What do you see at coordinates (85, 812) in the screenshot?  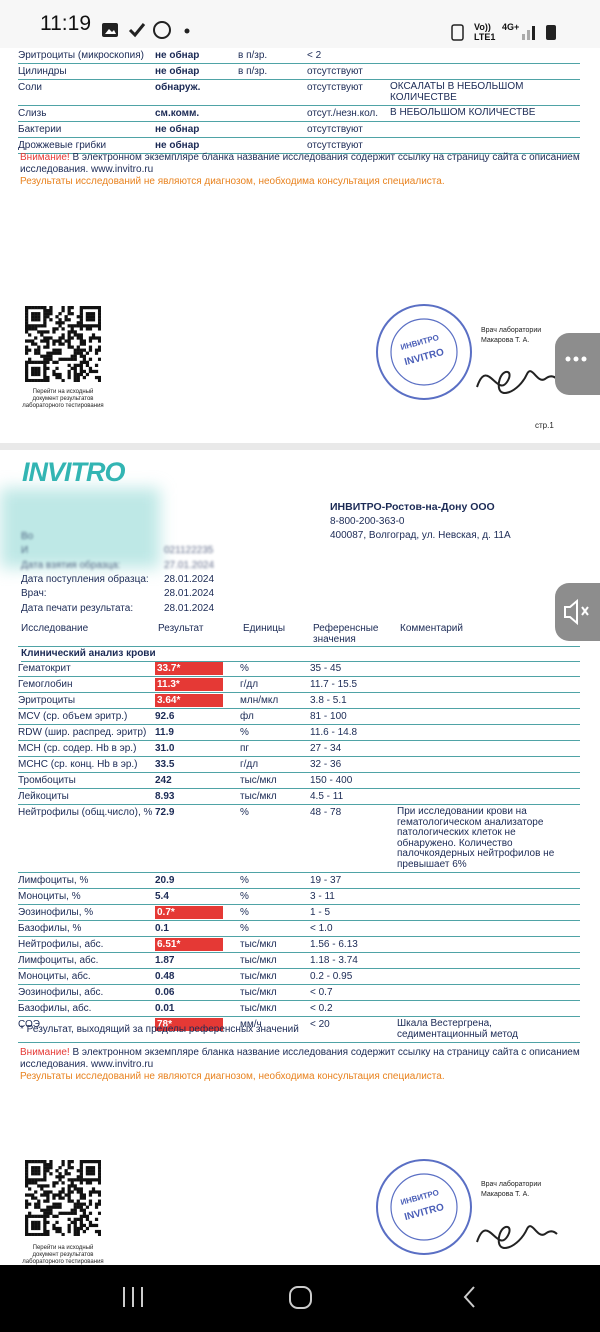 I see `test-cell: Нейтрофилы (общ.число), %` at bounding box center [85, 812].